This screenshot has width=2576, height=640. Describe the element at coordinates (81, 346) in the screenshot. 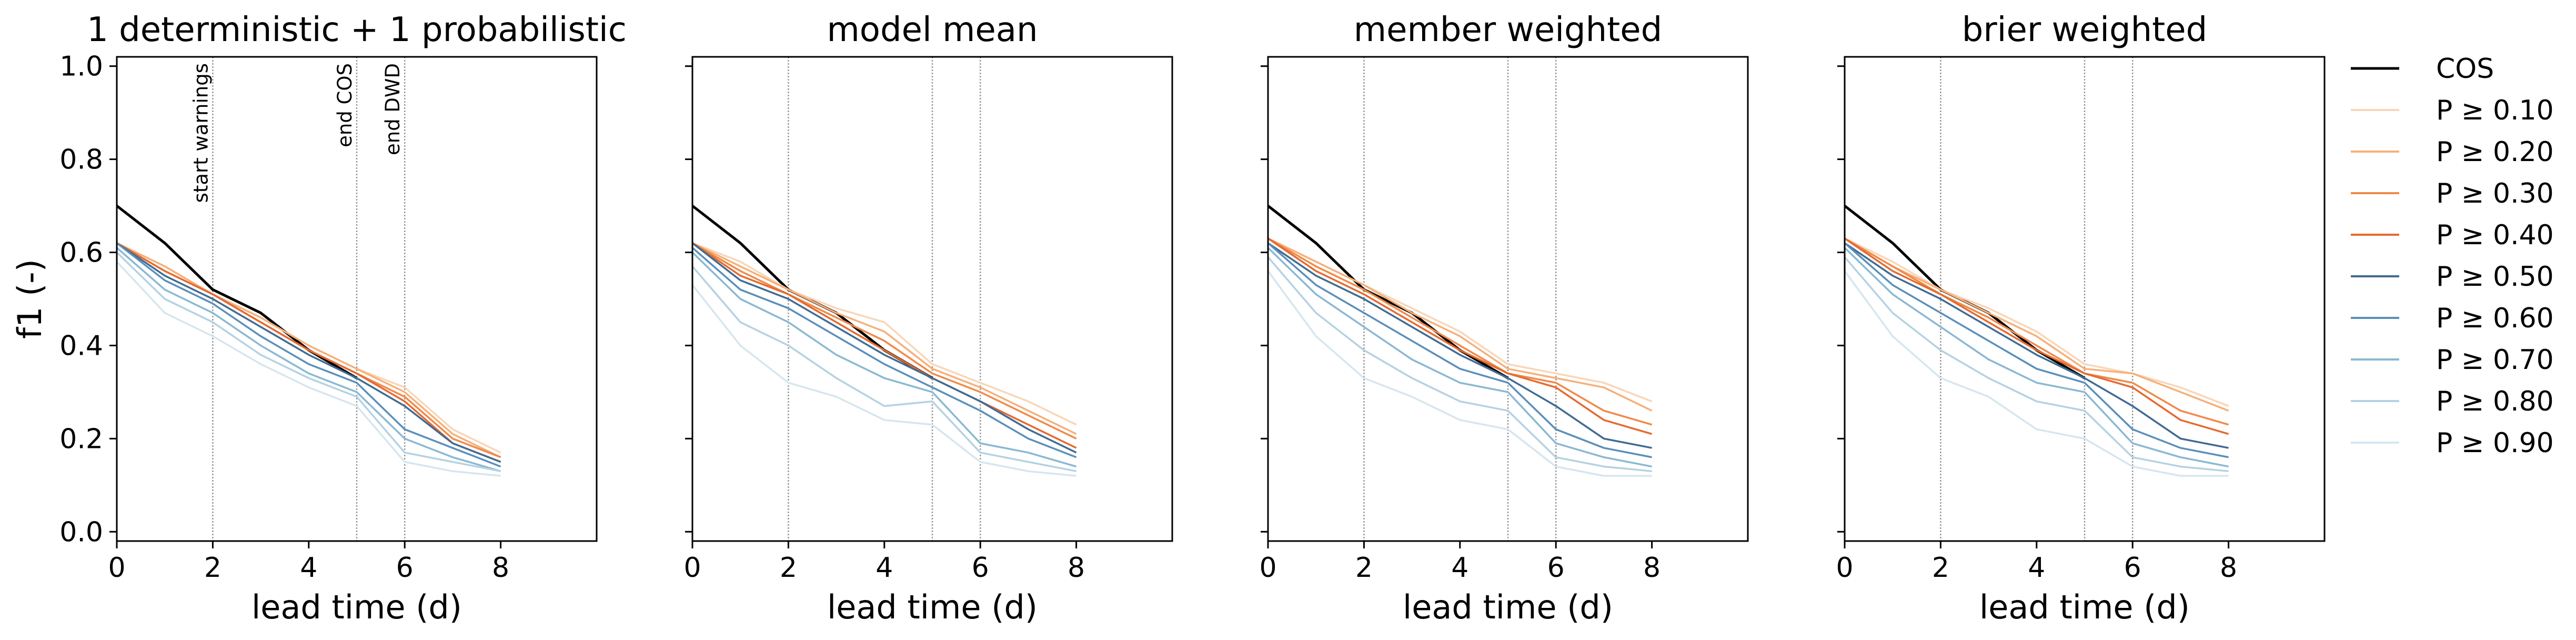

I see `y-tick-label: 0.4` at that location.